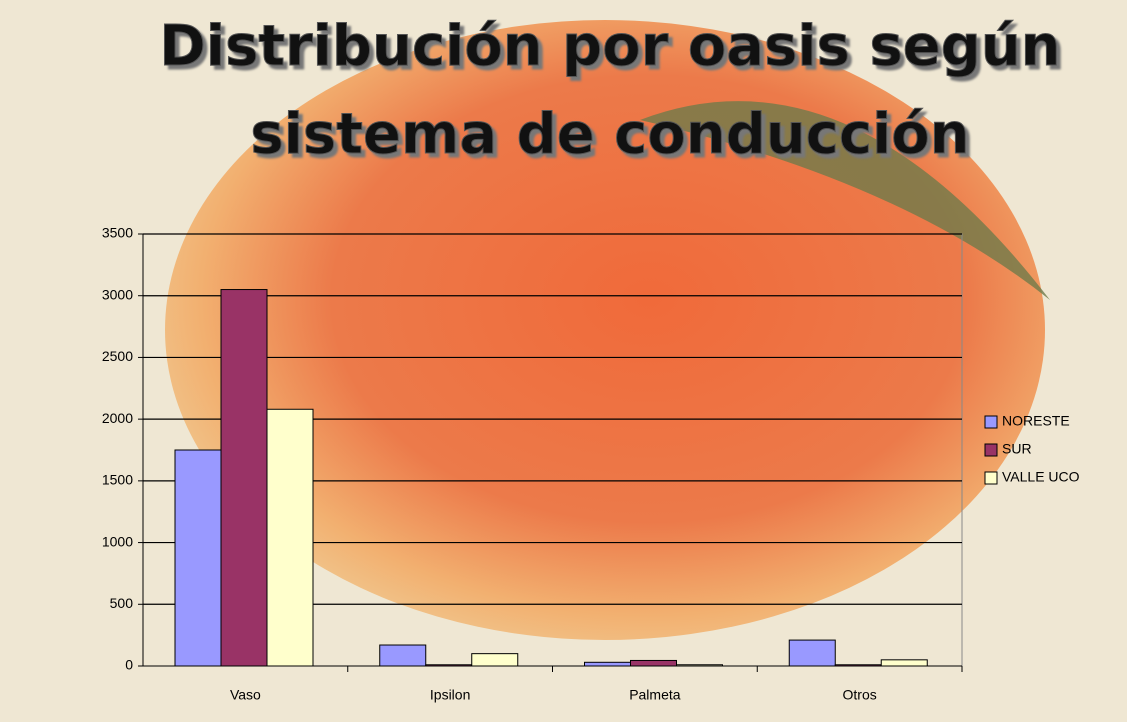 The width and height of the screenshot is (1127, 722). What do you see at coordinates (117, 356) in the screenshot?
I see `y-tick-label: 2500` at bounding box center [117, 356].